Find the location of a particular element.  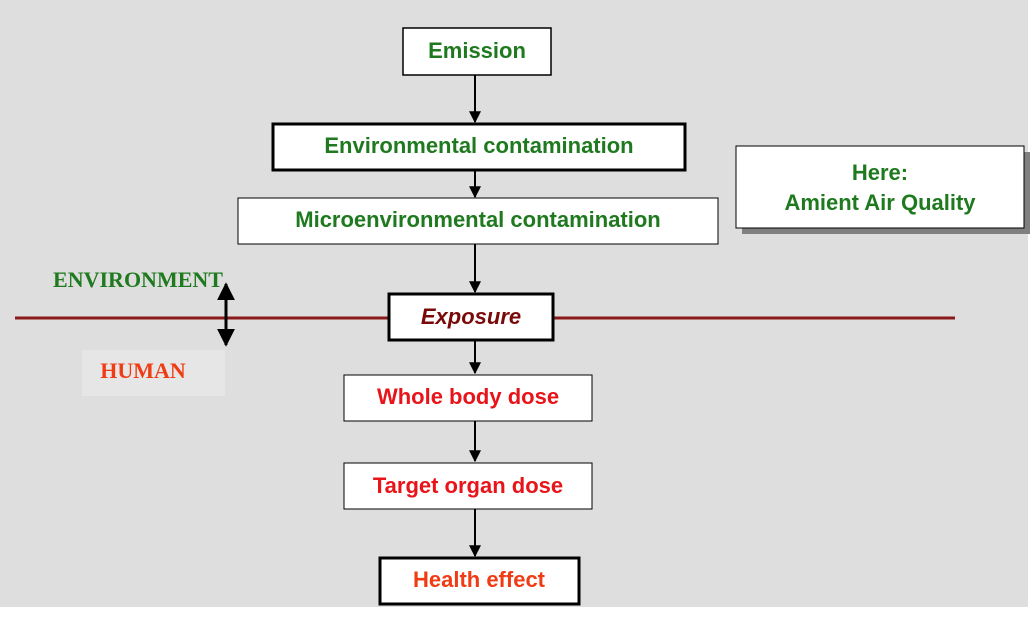

human-backdrop is located at coordinates (153, 373).